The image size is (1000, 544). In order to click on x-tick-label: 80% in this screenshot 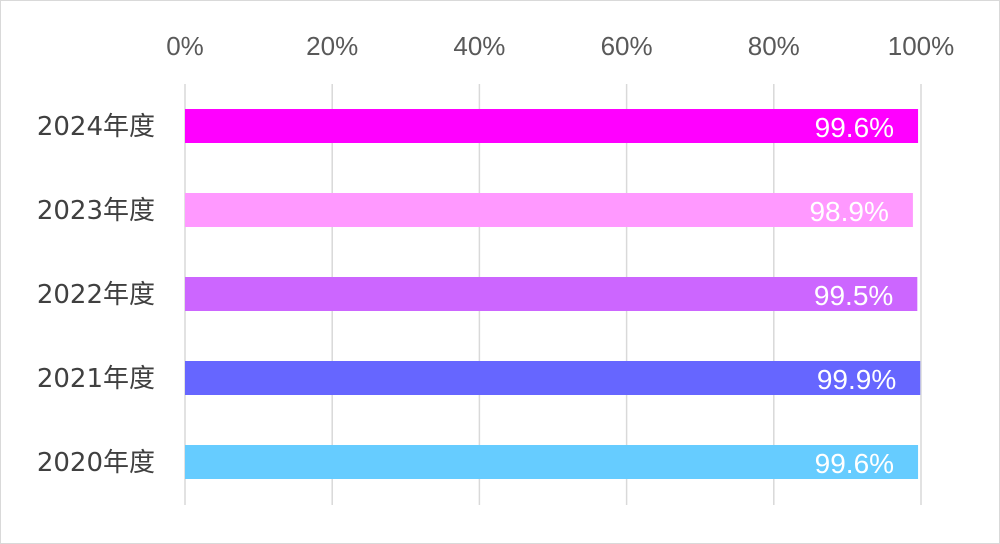, I will do `click(774, 46)`.